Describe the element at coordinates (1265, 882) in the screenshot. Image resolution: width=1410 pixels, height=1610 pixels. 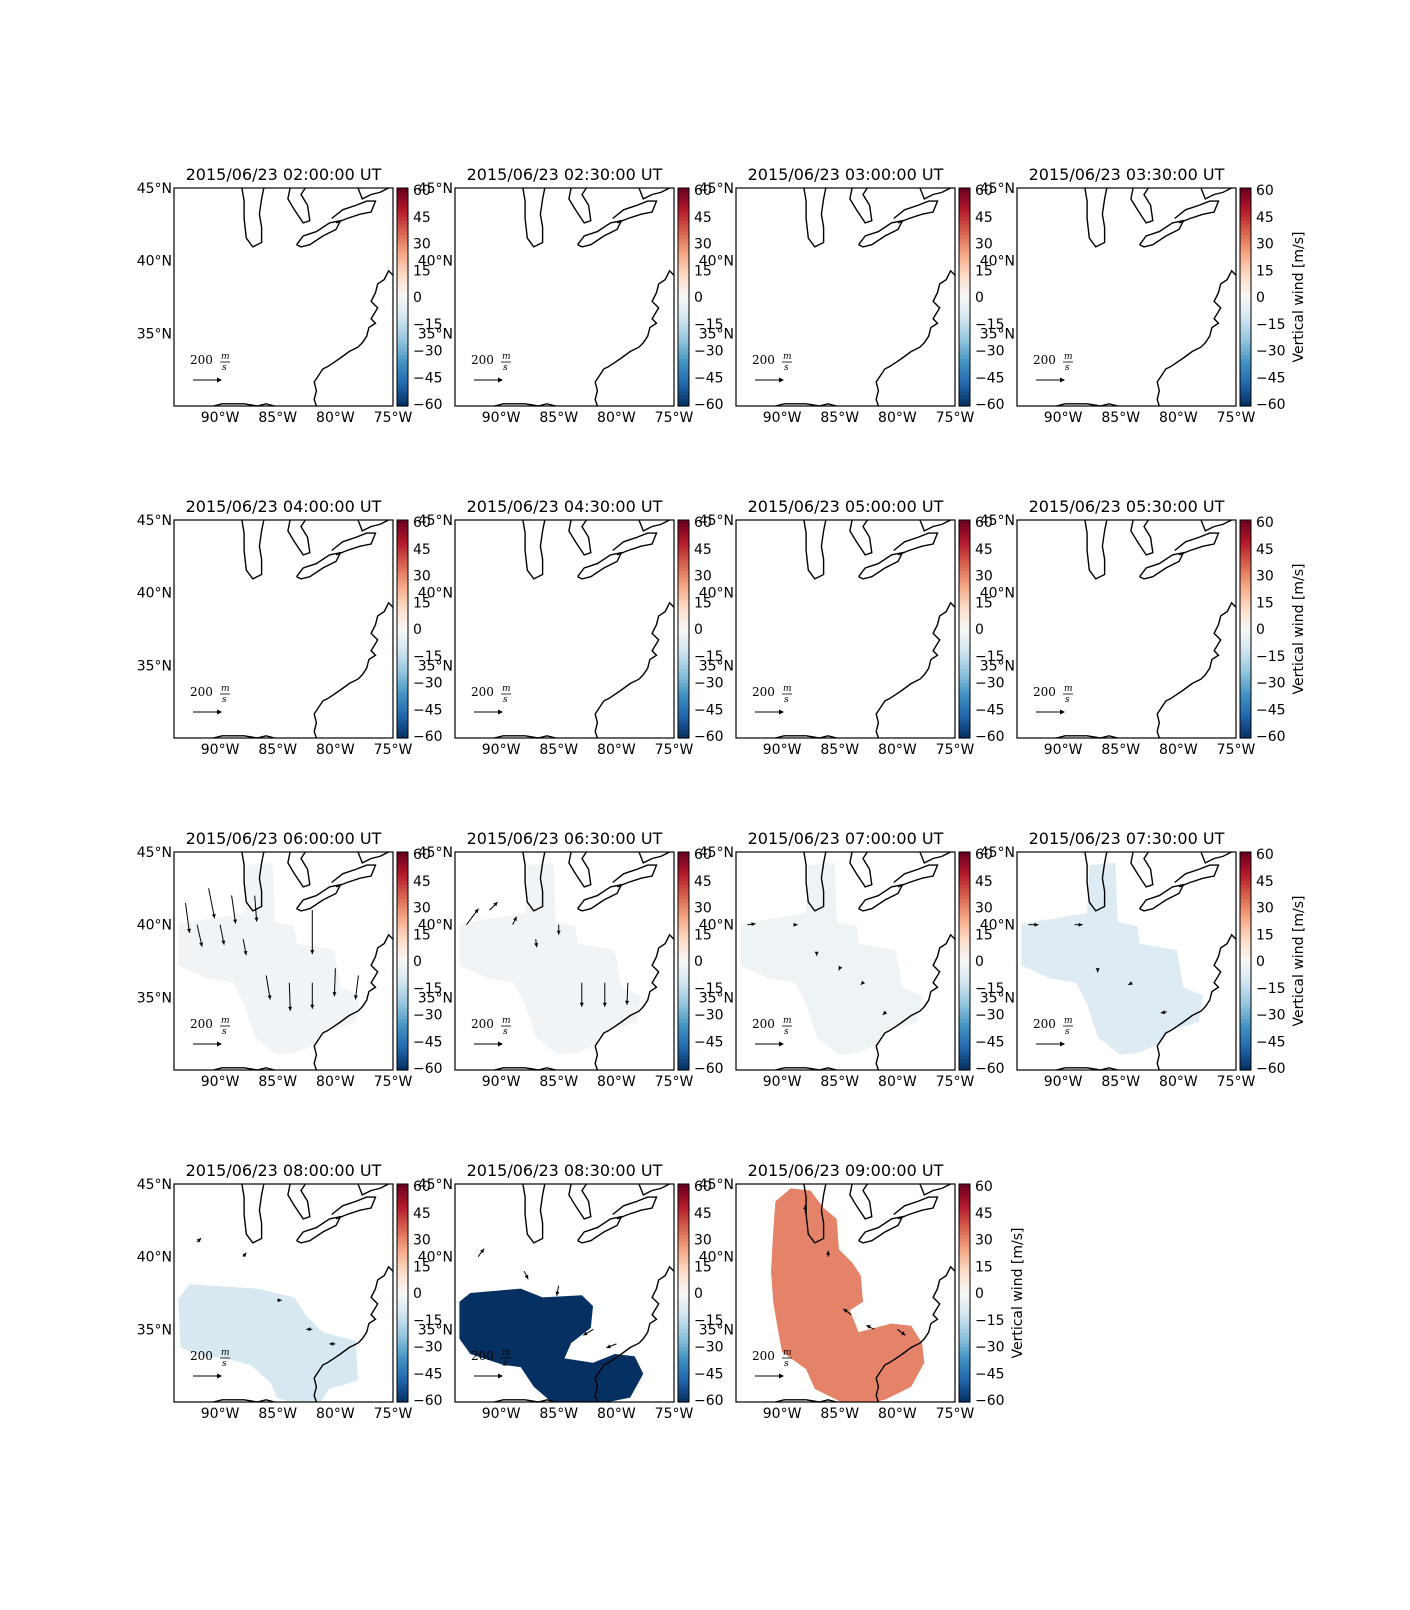
I see `colorbar-tick-label: 45` at that location.